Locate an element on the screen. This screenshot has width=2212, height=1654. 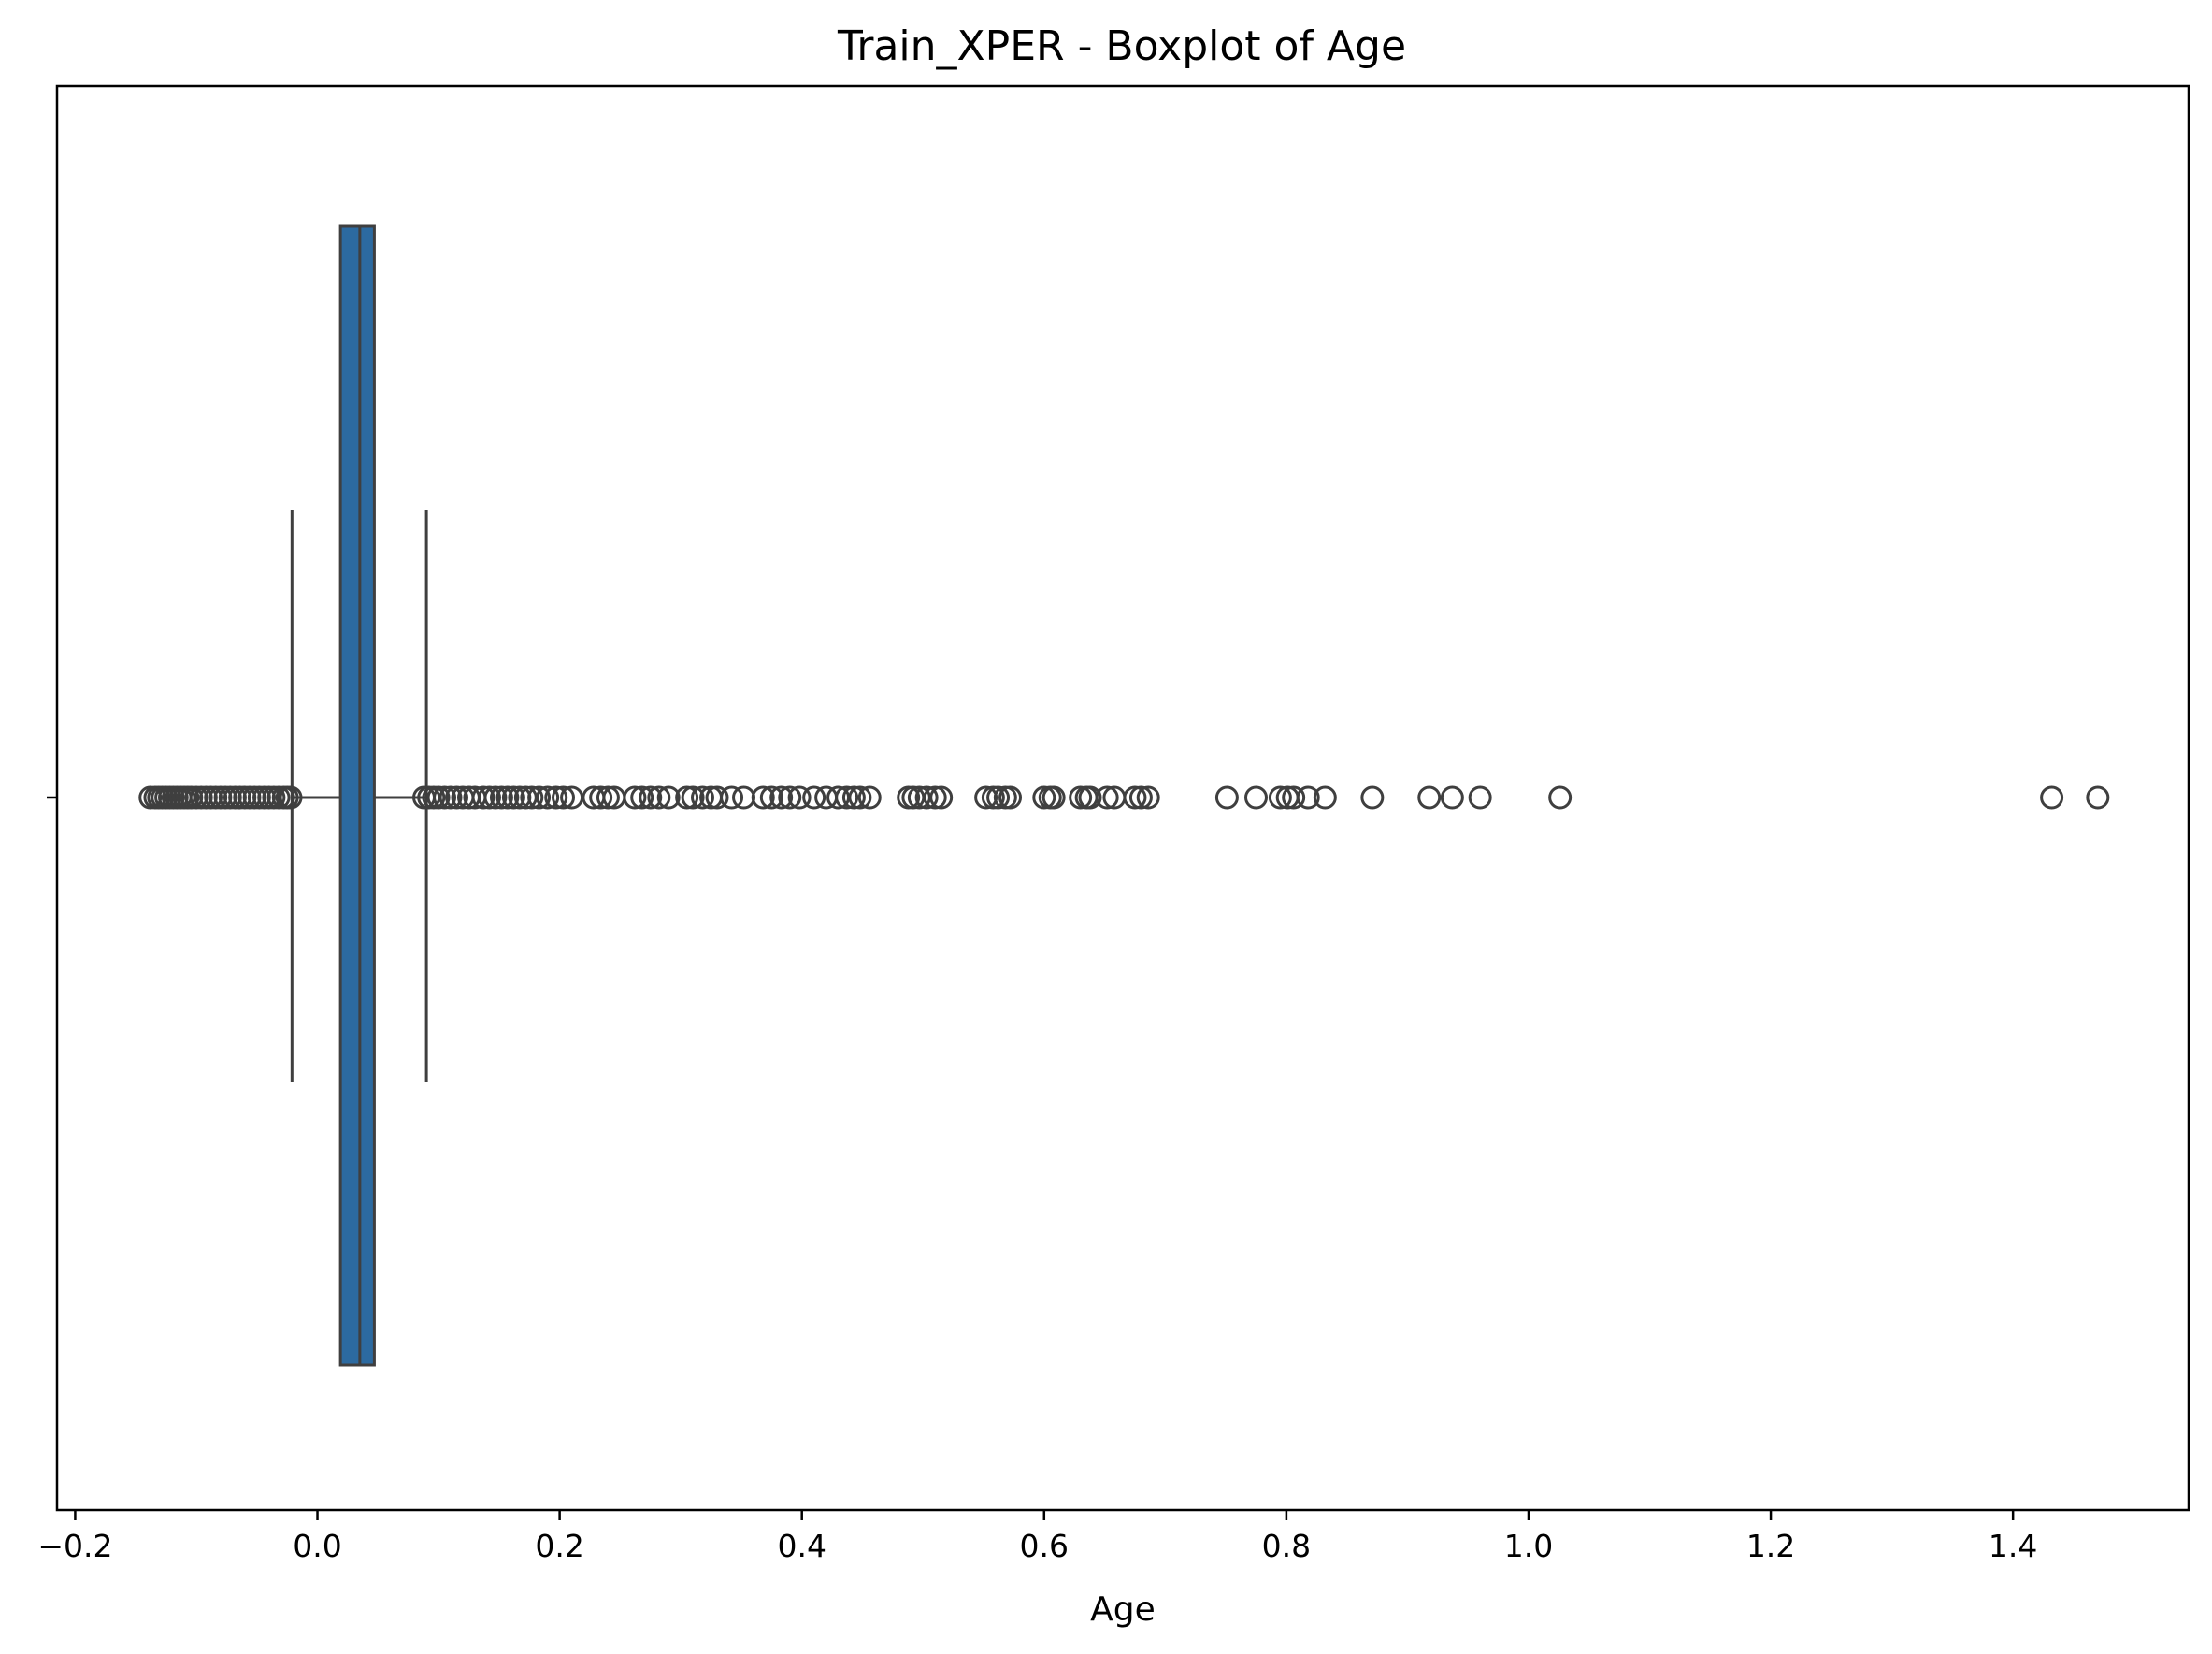
x-tick-label: 1.4 is located at coordinates (2013, 1546).